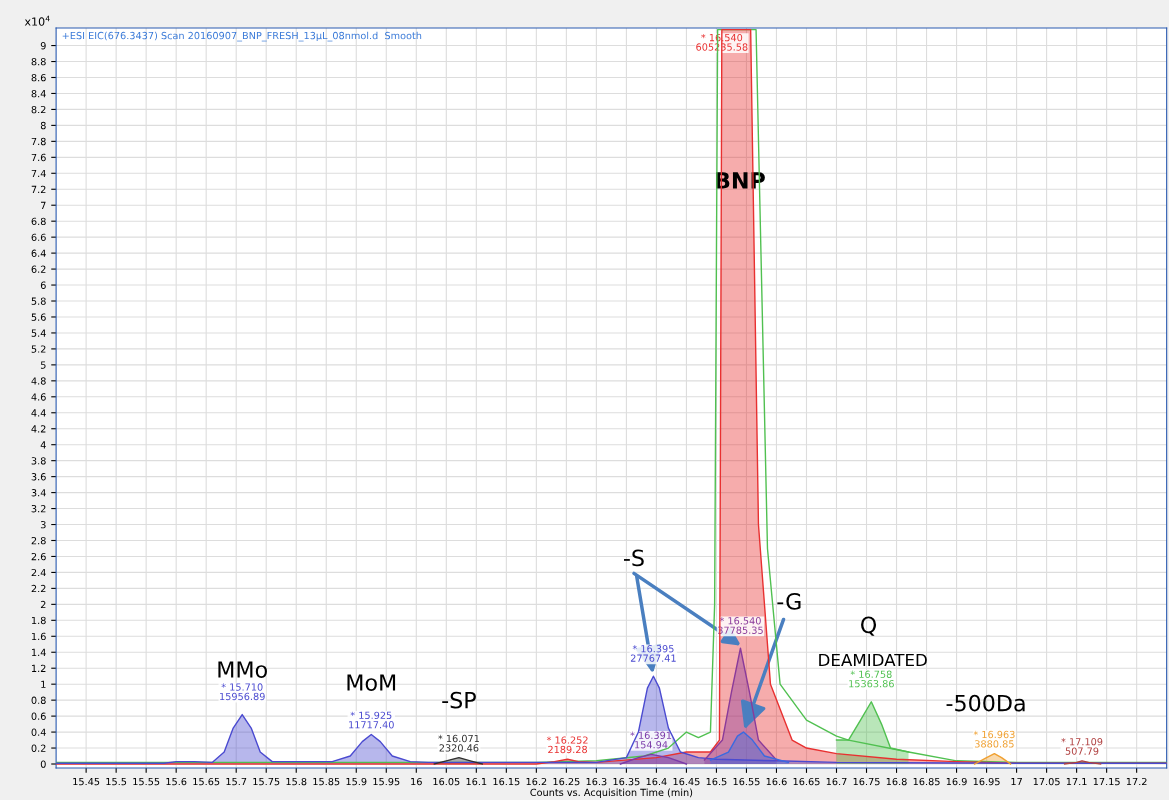 The image size is (1169, 800). What do you see at coordinates (356, 781) in the screenshot?
I see `x-tick-label: 15.9` at bounding box center [356, 781].